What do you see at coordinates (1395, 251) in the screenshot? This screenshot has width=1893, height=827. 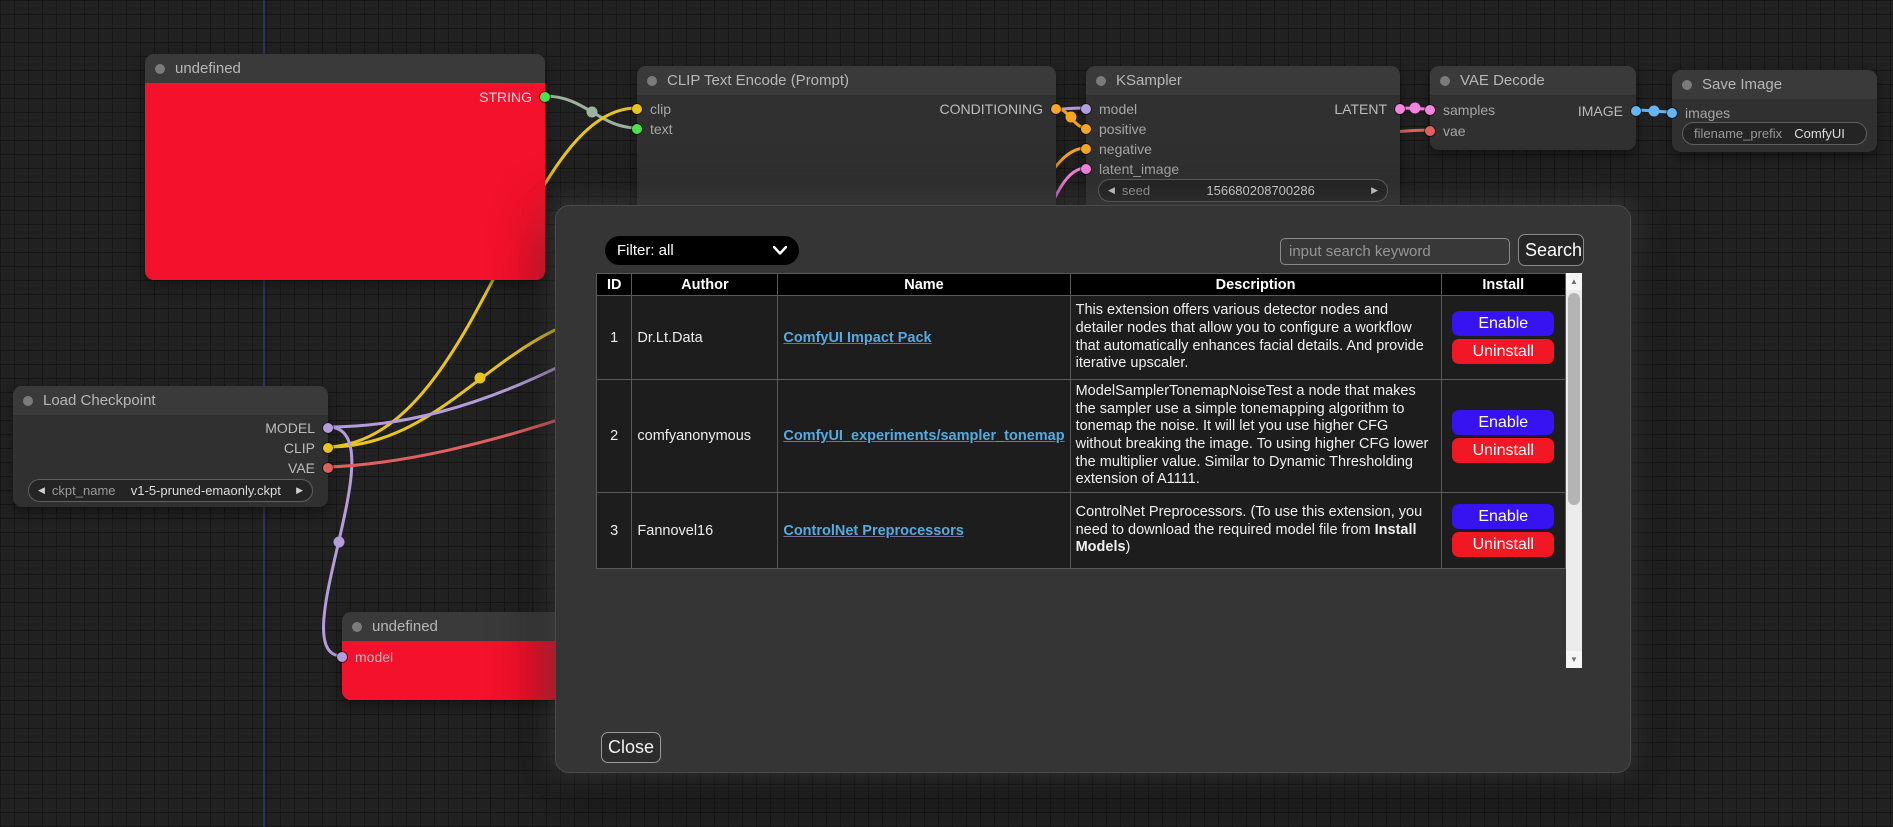 I see `search-input` at bounding box center [1395, 251].